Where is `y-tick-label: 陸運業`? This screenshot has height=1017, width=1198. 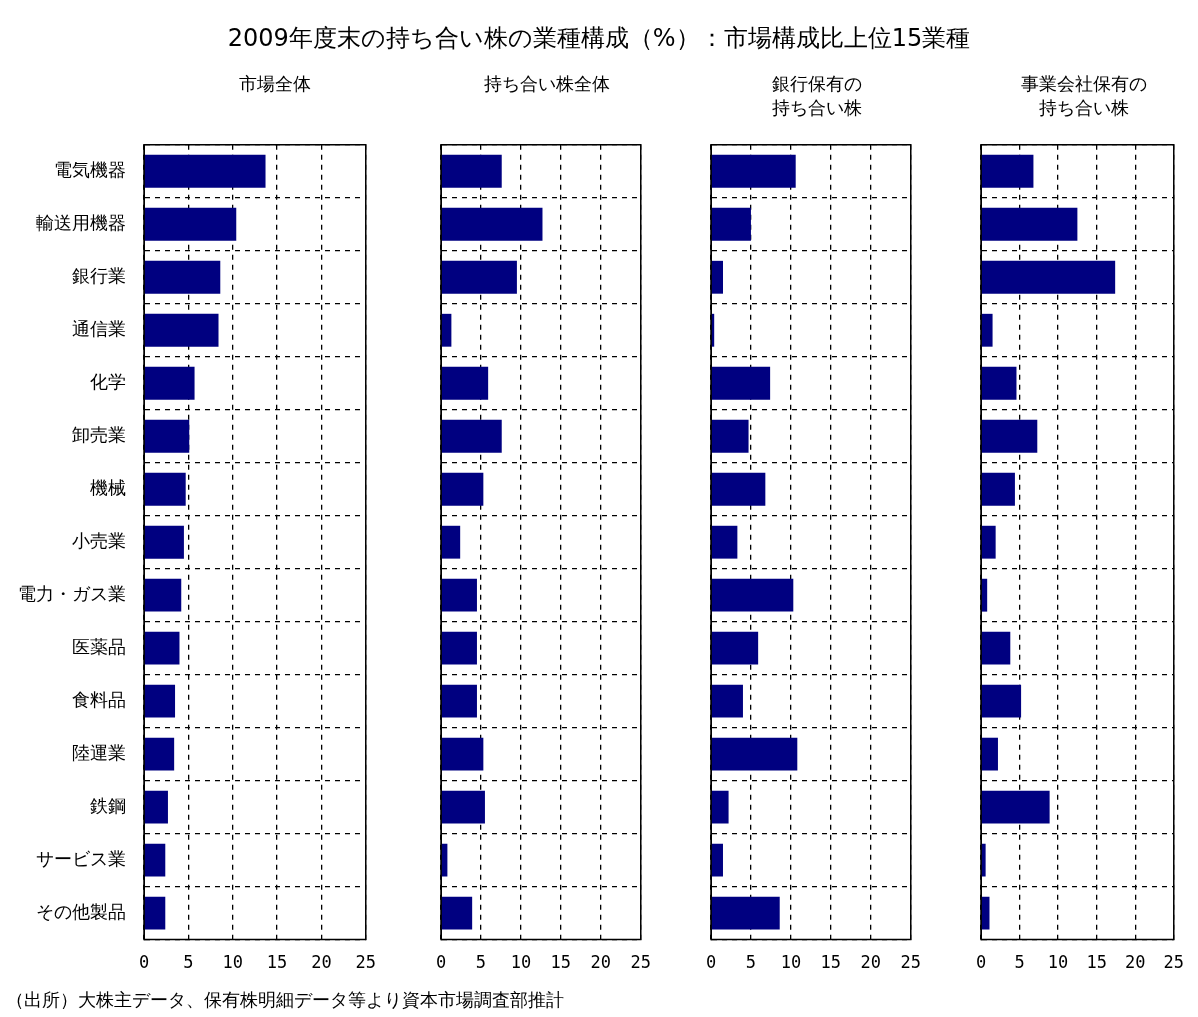
y-tick-label: 陸運業 is located at coordinates (99, 752).